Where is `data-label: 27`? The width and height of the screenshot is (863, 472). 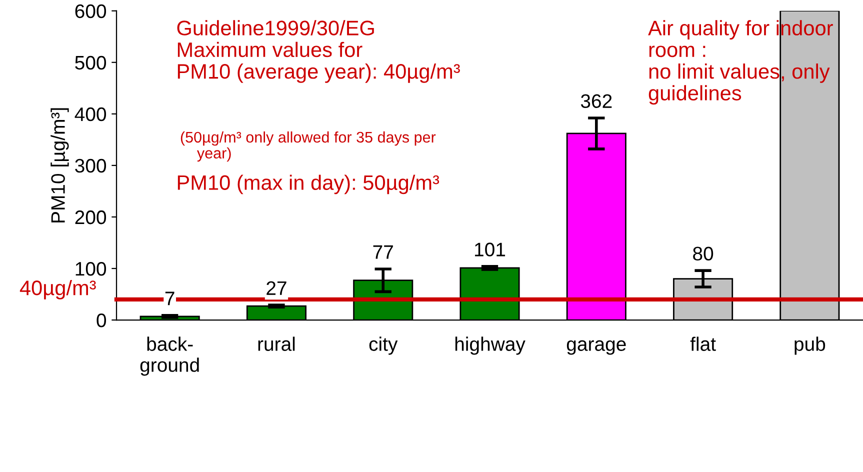 data-label: 27 is located at coordinates (276, 288).